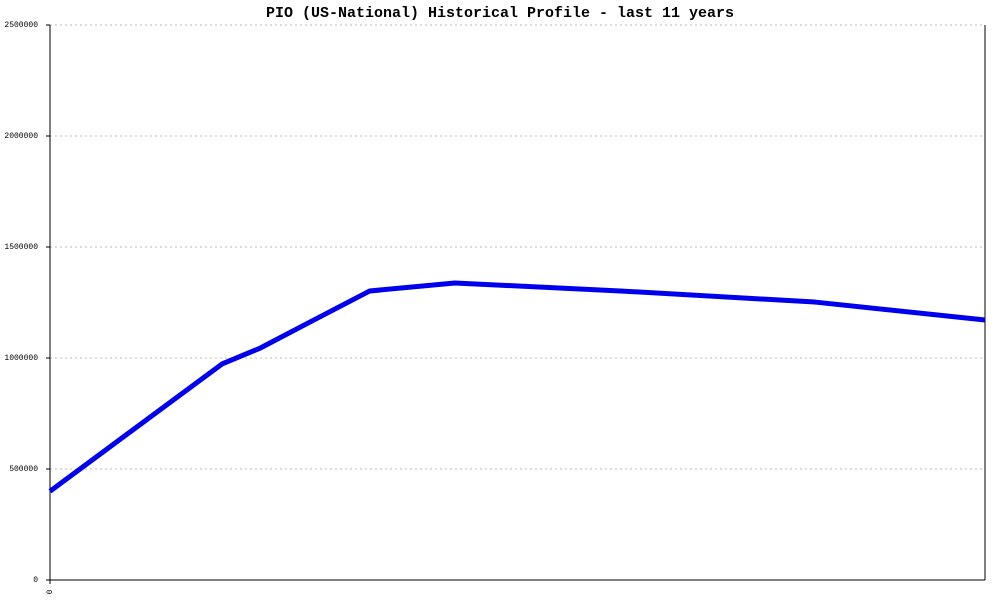 This screenshot has width=1000, height=600. Describe the element at coordinates (23, 469) in the screenshot. I see `y-tick-label: 500000` at that location.